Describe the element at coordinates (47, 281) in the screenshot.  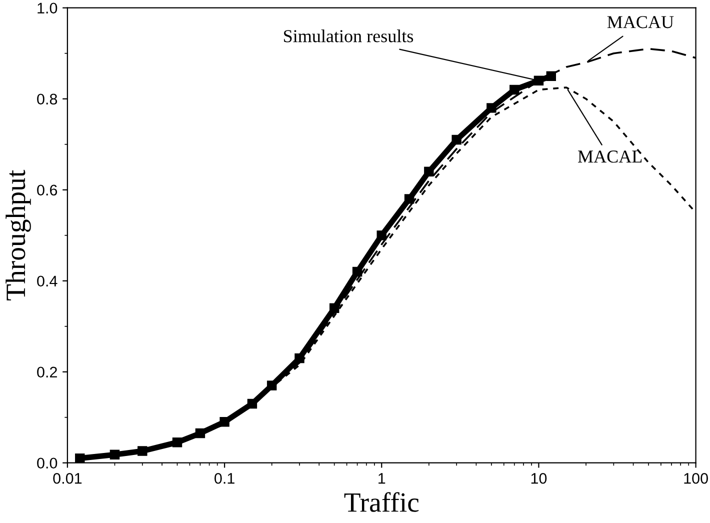
I see `y-tick-label: 0.4` at that location.